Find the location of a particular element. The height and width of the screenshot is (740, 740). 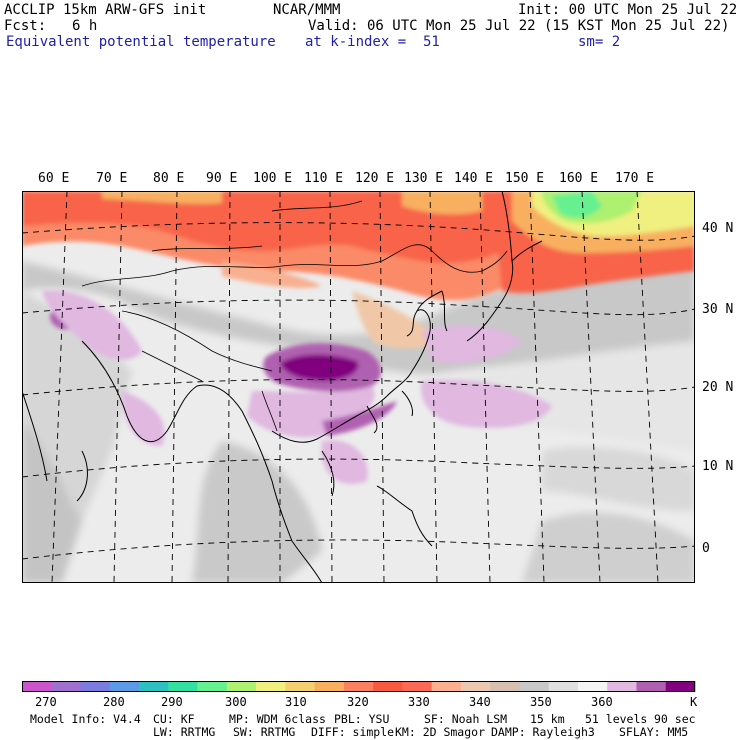

colorbar-tick: 320 is located at coordinates (358, 702).